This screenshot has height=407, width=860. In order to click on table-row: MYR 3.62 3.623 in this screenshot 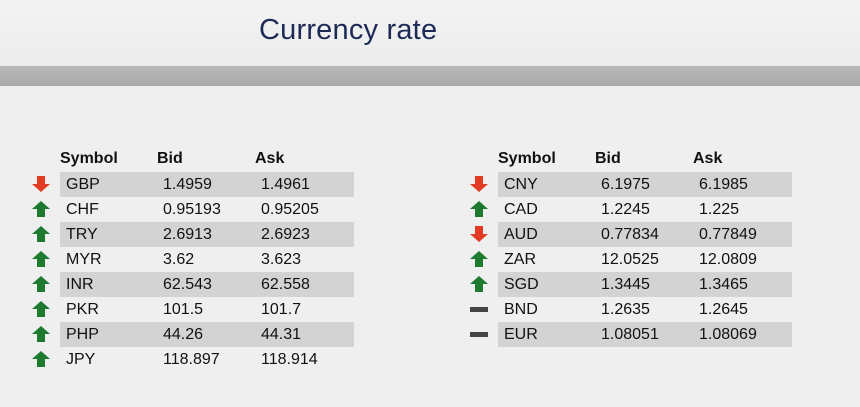, I will do `click(188, 259)`.